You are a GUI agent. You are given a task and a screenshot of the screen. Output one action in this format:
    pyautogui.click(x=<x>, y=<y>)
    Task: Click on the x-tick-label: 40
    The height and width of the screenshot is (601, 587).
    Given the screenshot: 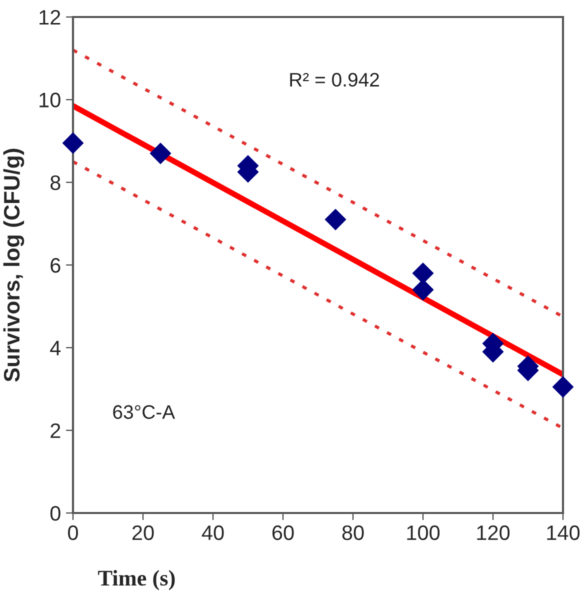 What is the action you would take?
    pyautogui.click(x=213, y=532)
    